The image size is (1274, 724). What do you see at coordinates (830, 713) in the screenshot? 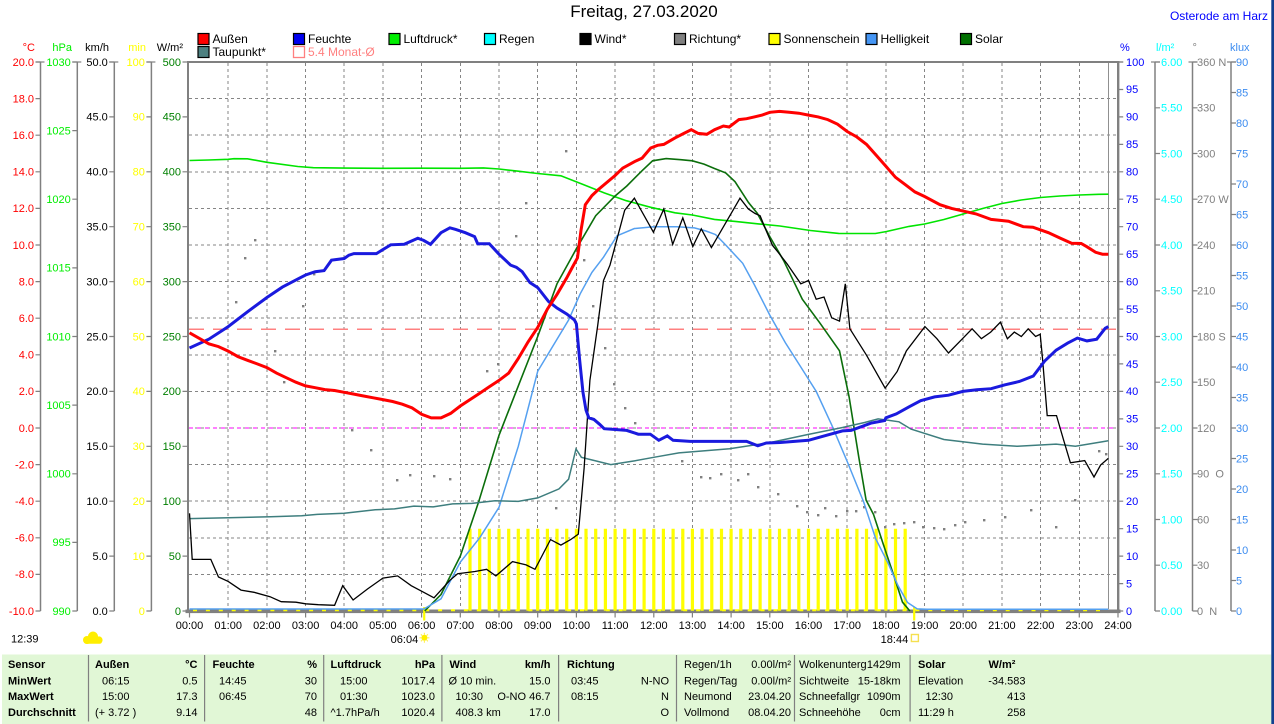
I see `svg-text: Schneehöhe` at bounding box center [830, 713].